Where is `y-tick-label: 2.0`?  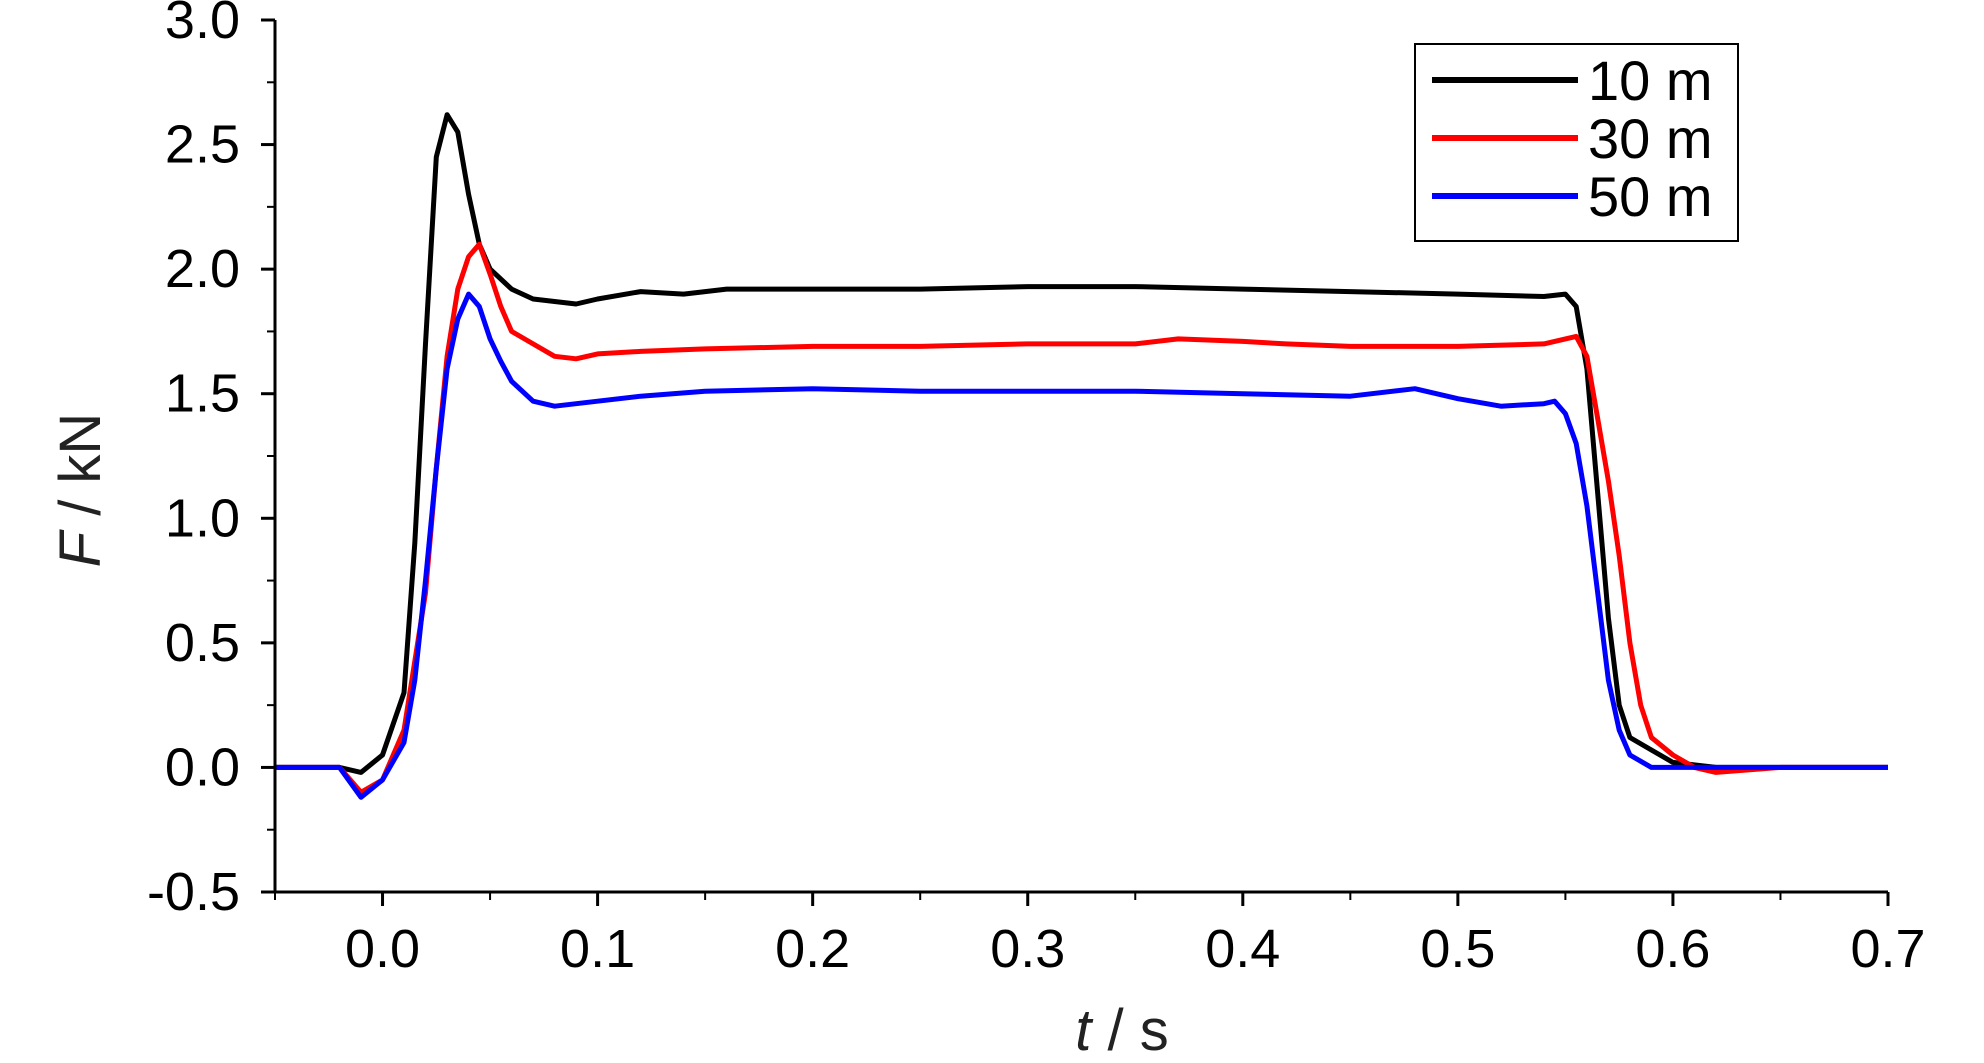
y-tick-label: 2.0 is located at coordinates (202, 269).